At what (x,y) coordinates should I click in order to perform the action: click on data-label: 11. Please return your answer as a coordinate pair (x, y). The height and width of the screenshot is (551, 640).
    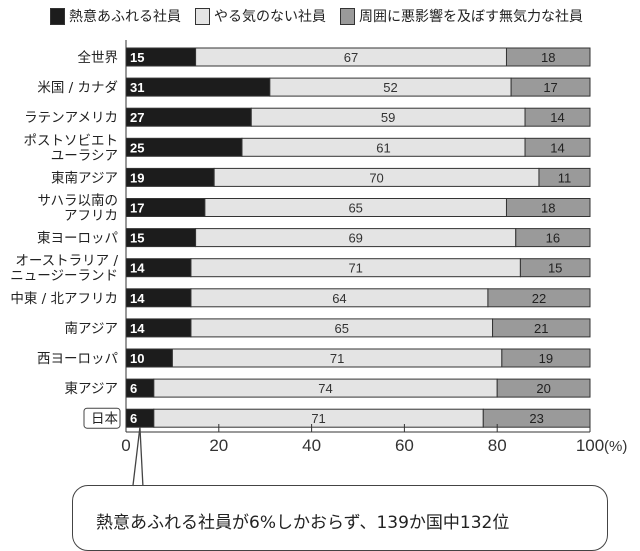
    Looking at the image, I should click on (565, 177).